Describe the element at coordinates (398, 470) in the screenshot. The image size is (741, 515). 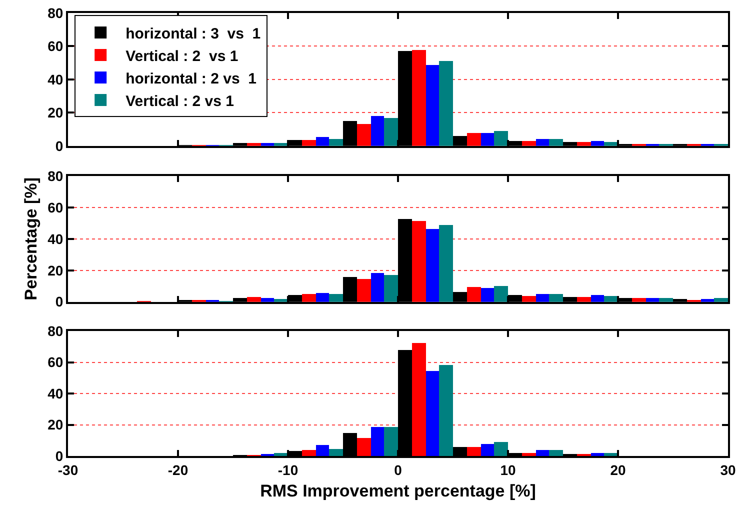
I see `x-tick-label: 0` at that location.